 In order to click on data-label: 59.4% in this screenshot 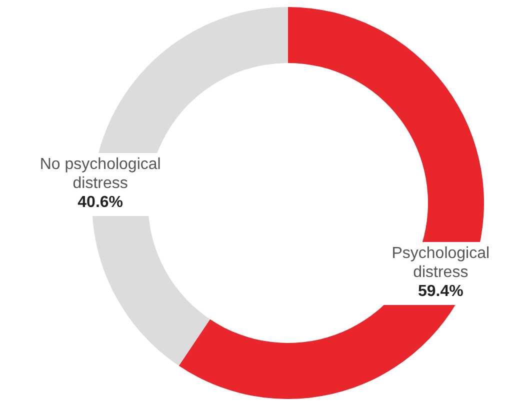, I will do `click(441, 291)`.